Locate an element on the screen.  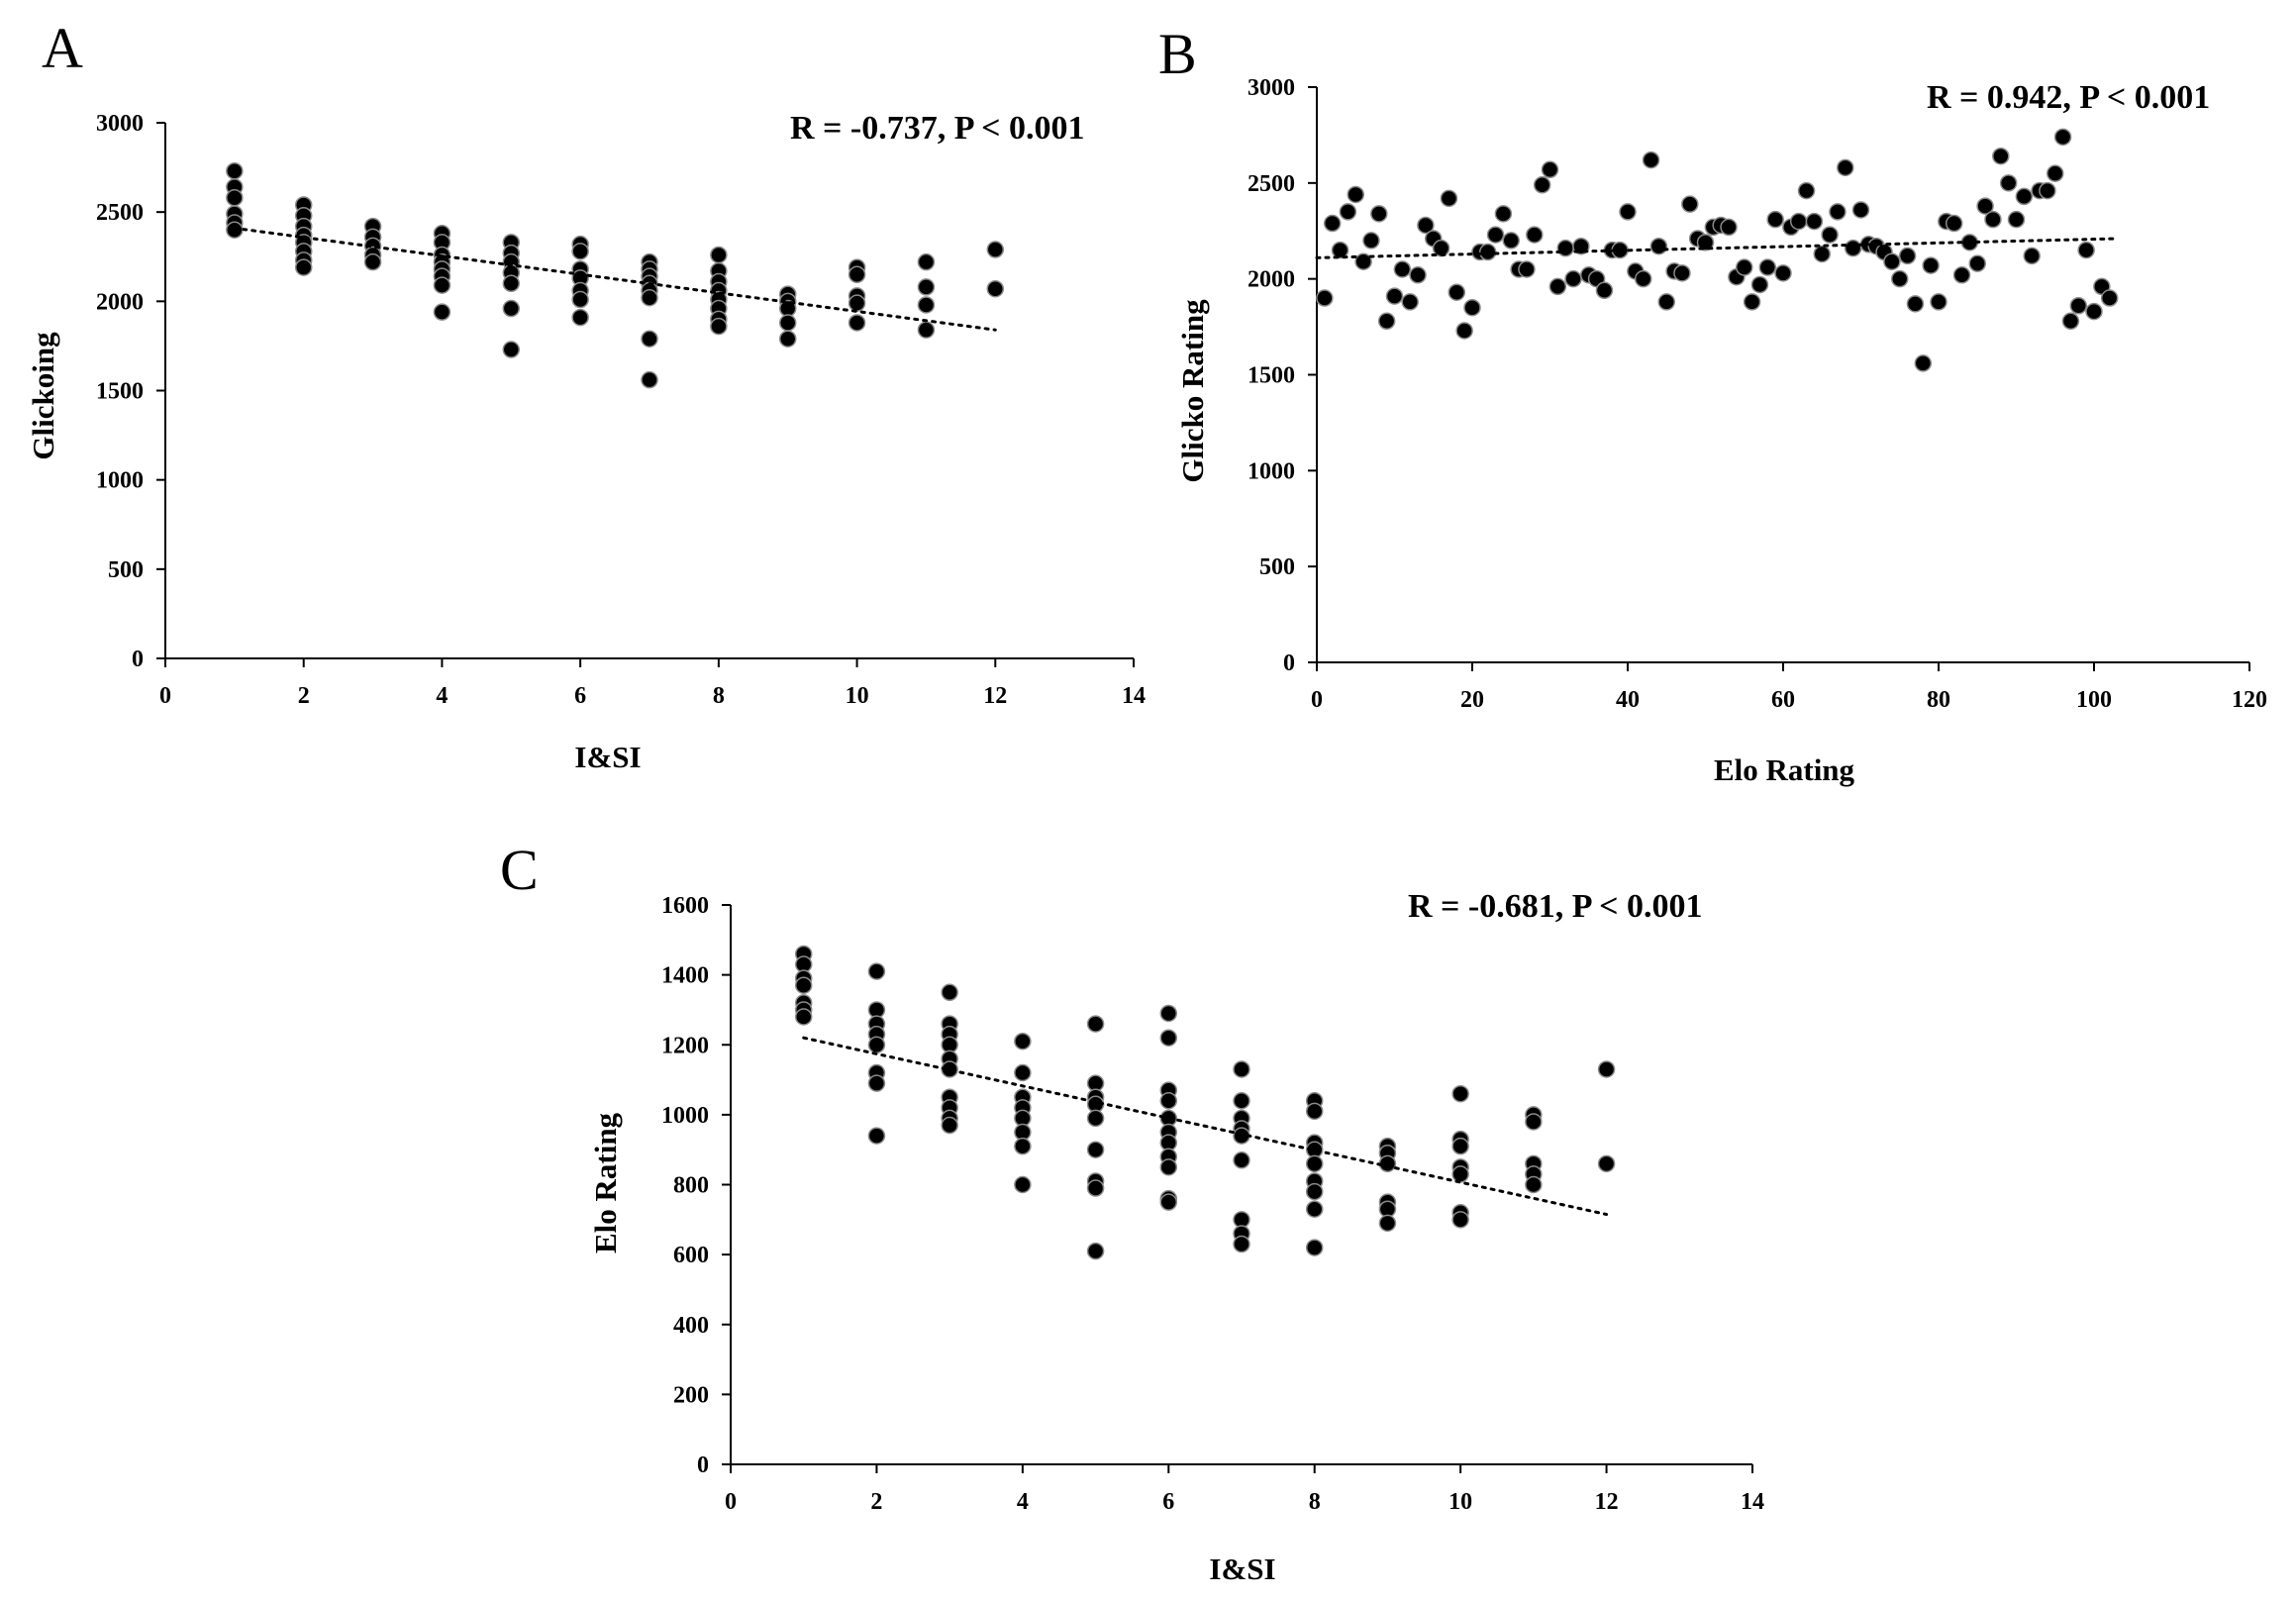
x-tick-label: 4 is located at coordinates (442, 696).